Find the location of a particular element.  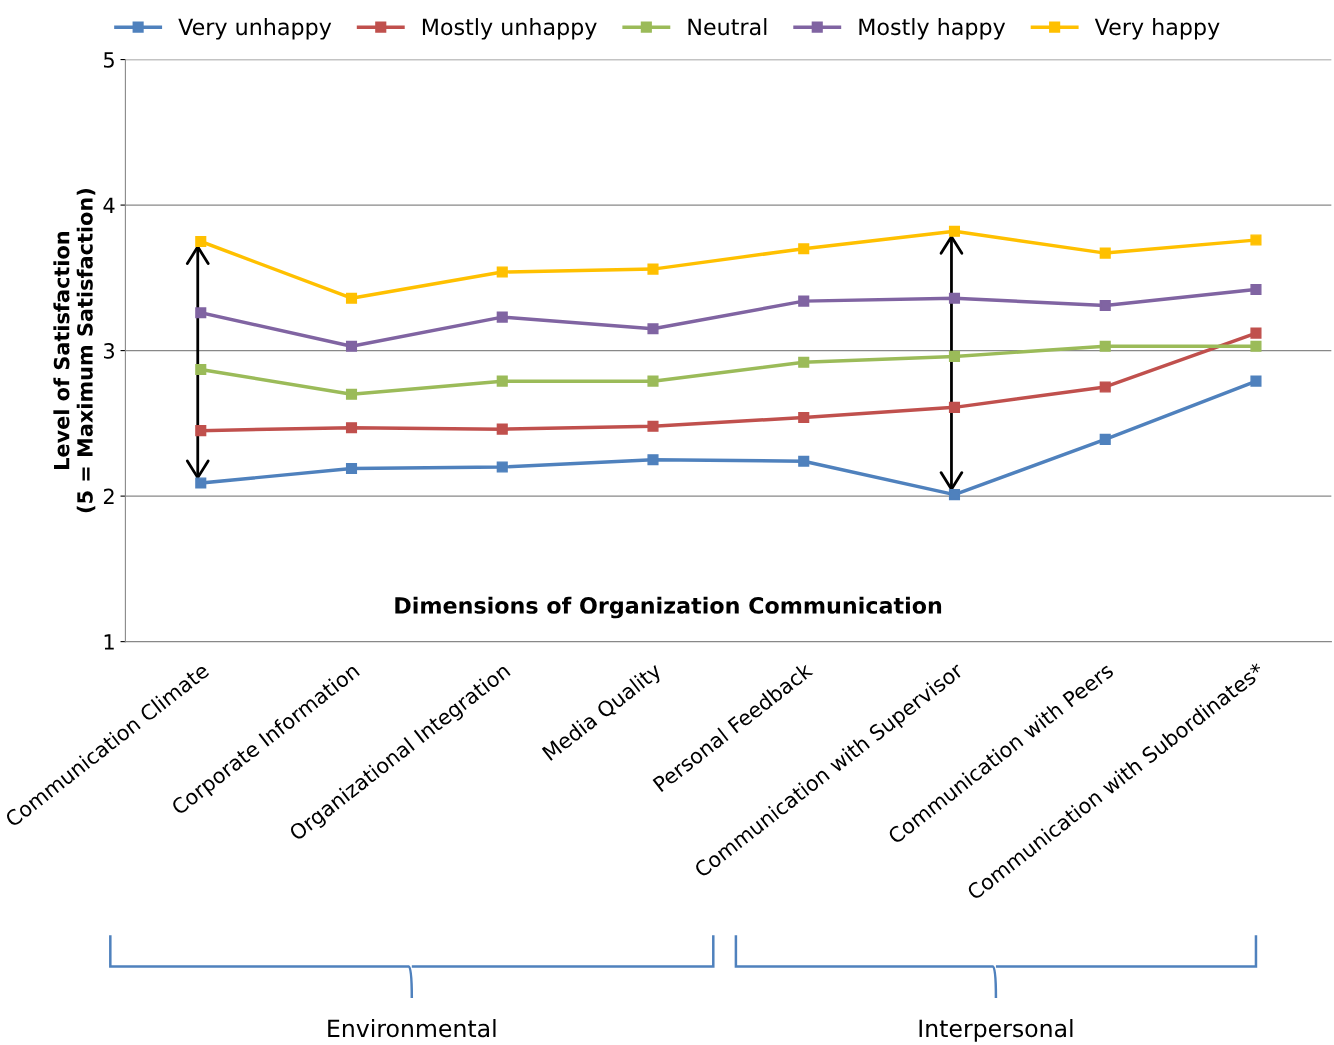

legend-label: Very happy is located at coordinates (1157, 29).